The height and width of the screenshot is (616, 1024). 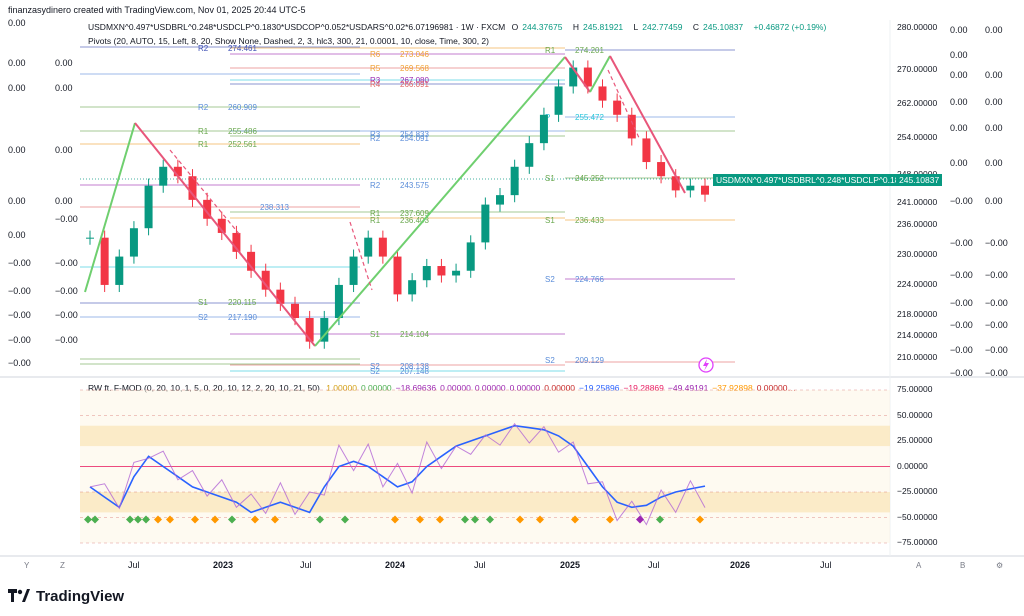 I want to click on tradingview-logo: TradingView, so click(x=66, y=596).